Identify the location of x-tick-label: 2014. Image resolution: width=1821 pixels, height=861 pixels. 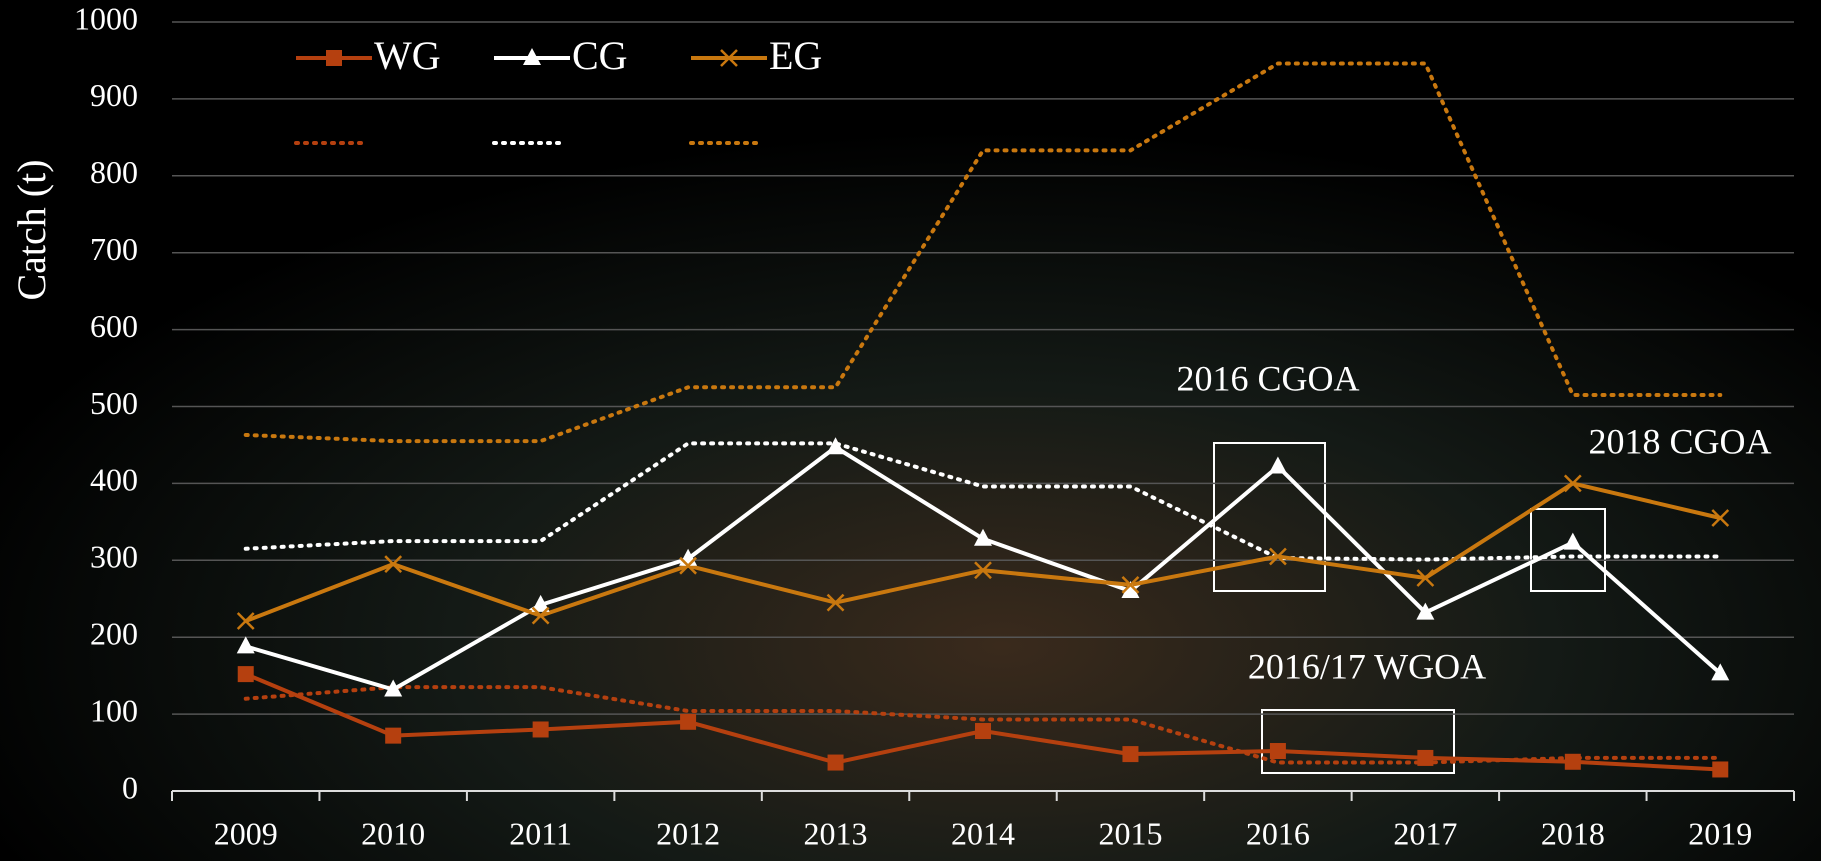
(983, 833).